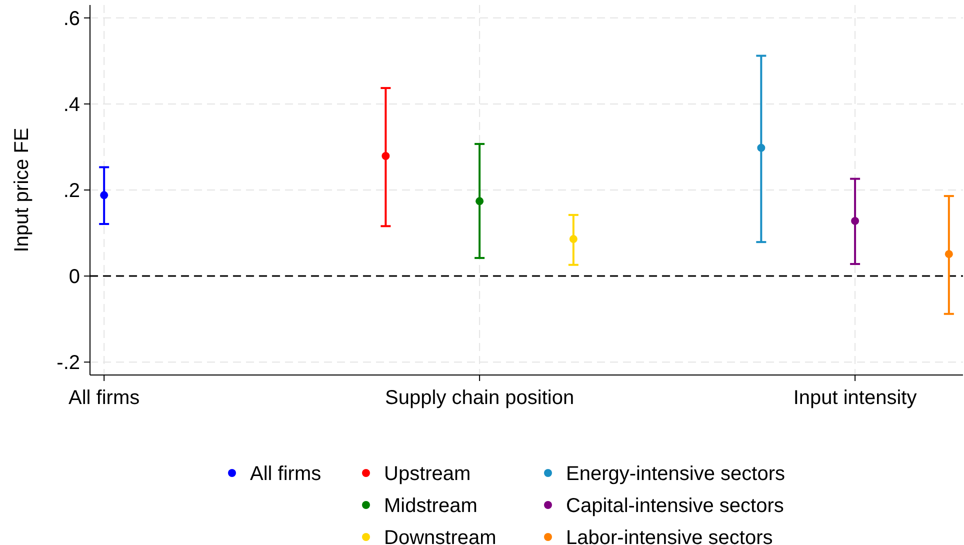 This screenshot has width=964, height=545. Describe the element at coordinates (479, 398) in the screenshot. I see `x-tick-label: Supply chain position` at that location.